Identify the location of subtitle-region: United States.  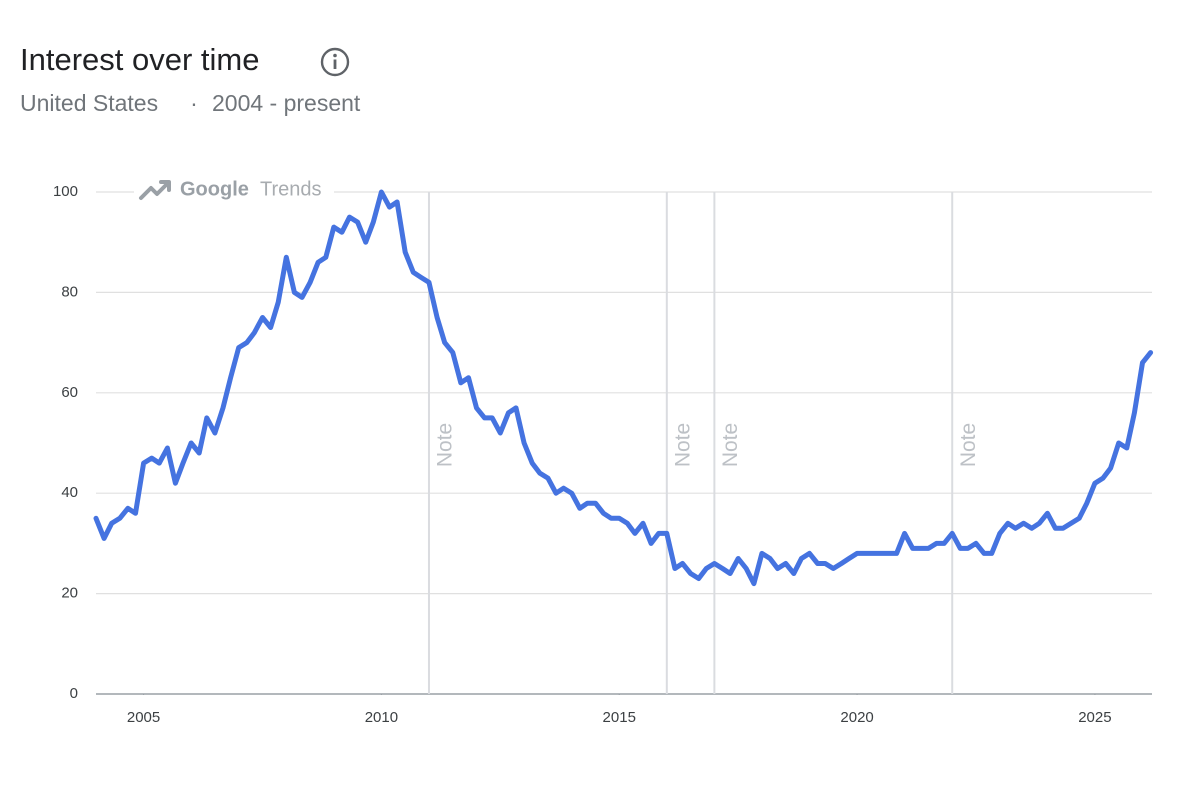
(89, 103).